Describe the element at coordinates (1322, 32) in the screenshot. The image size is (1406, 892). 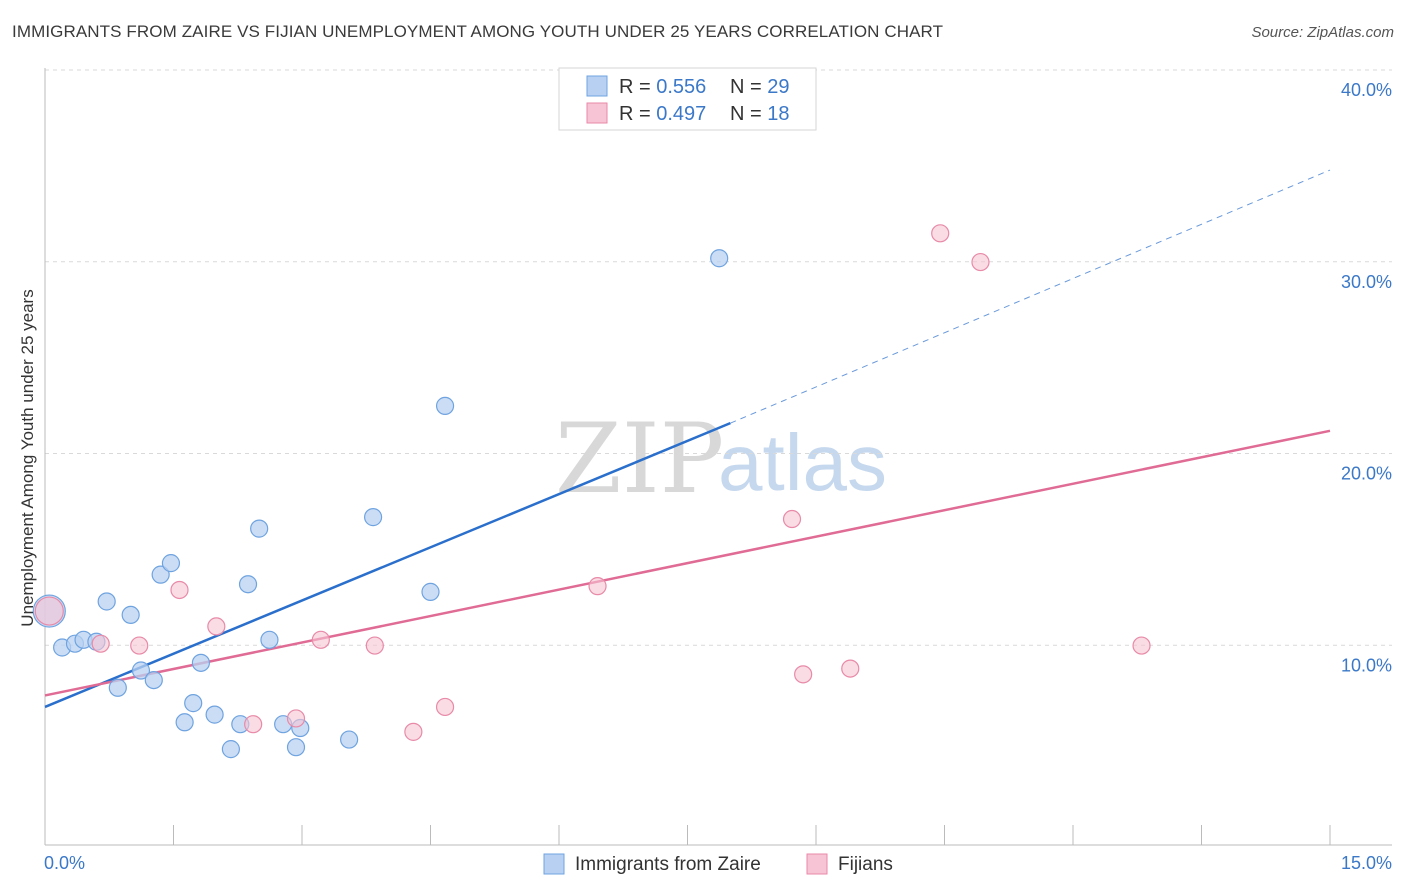
I see `source-credit: Source: ZipAtlas.com` at that location.